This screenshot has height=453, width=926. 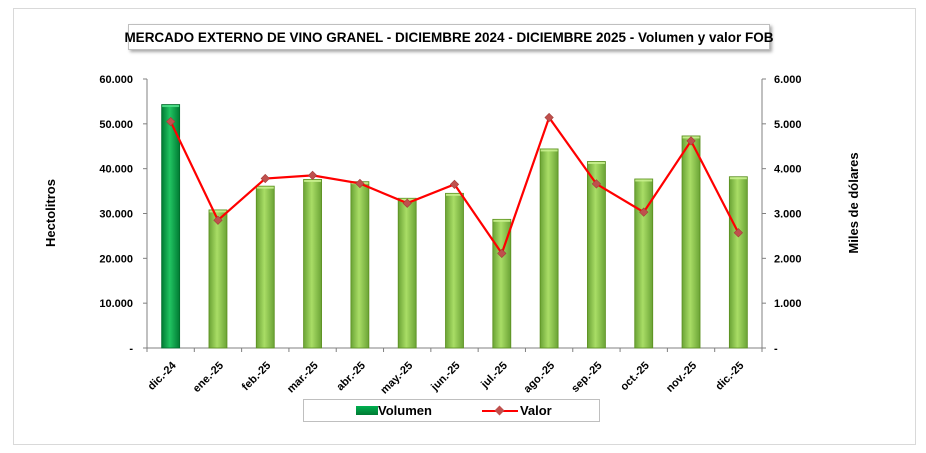 I want to click on y-tick-label-left: 10.000, so click(x=116, y=304).